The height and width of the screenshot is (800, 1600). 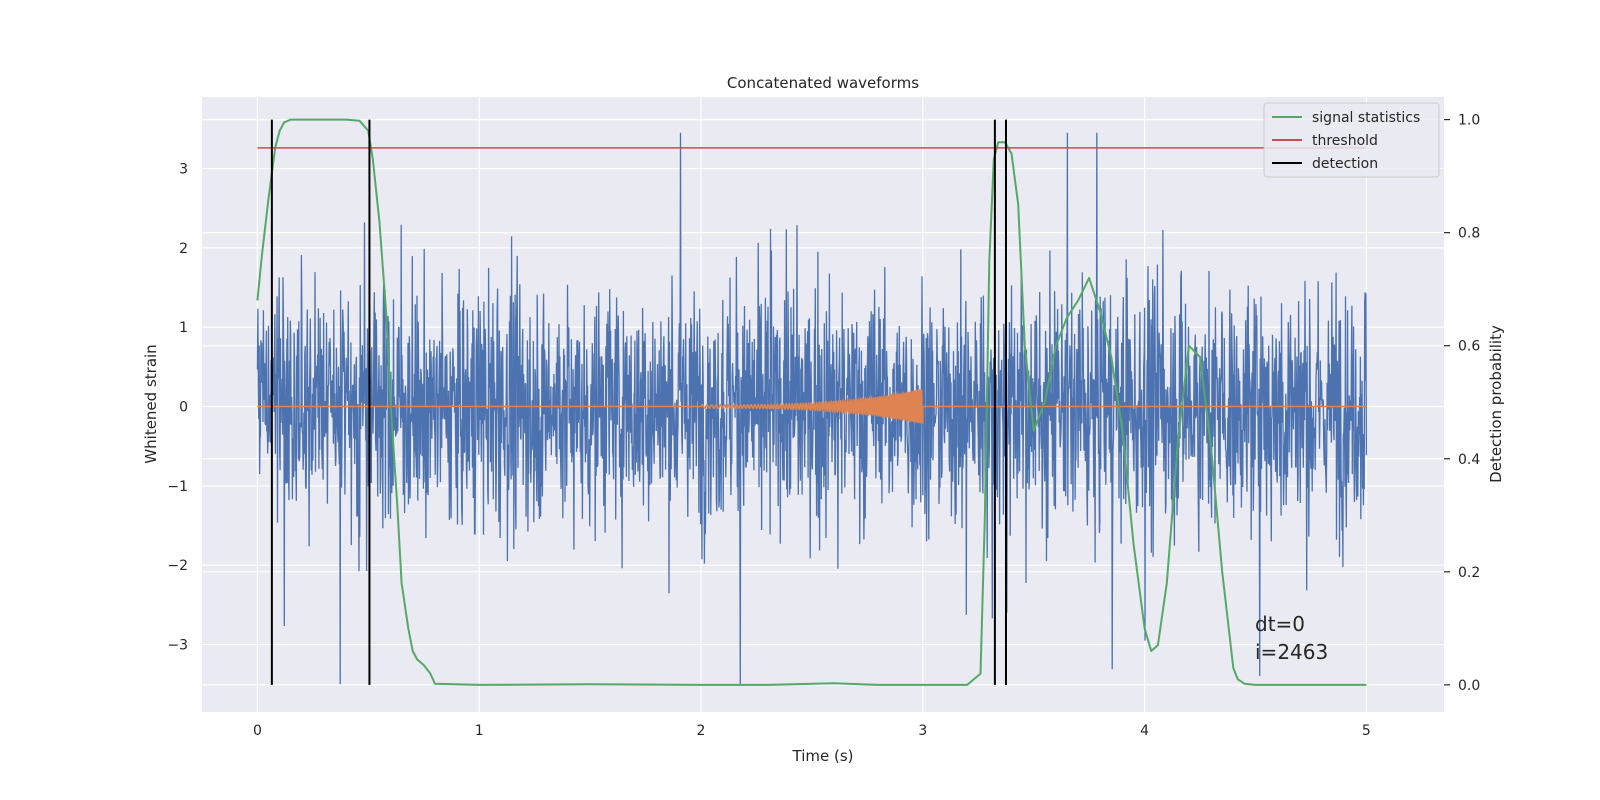 I want to click on annotation-dt: dt=0, so click(x=1280, y=624).